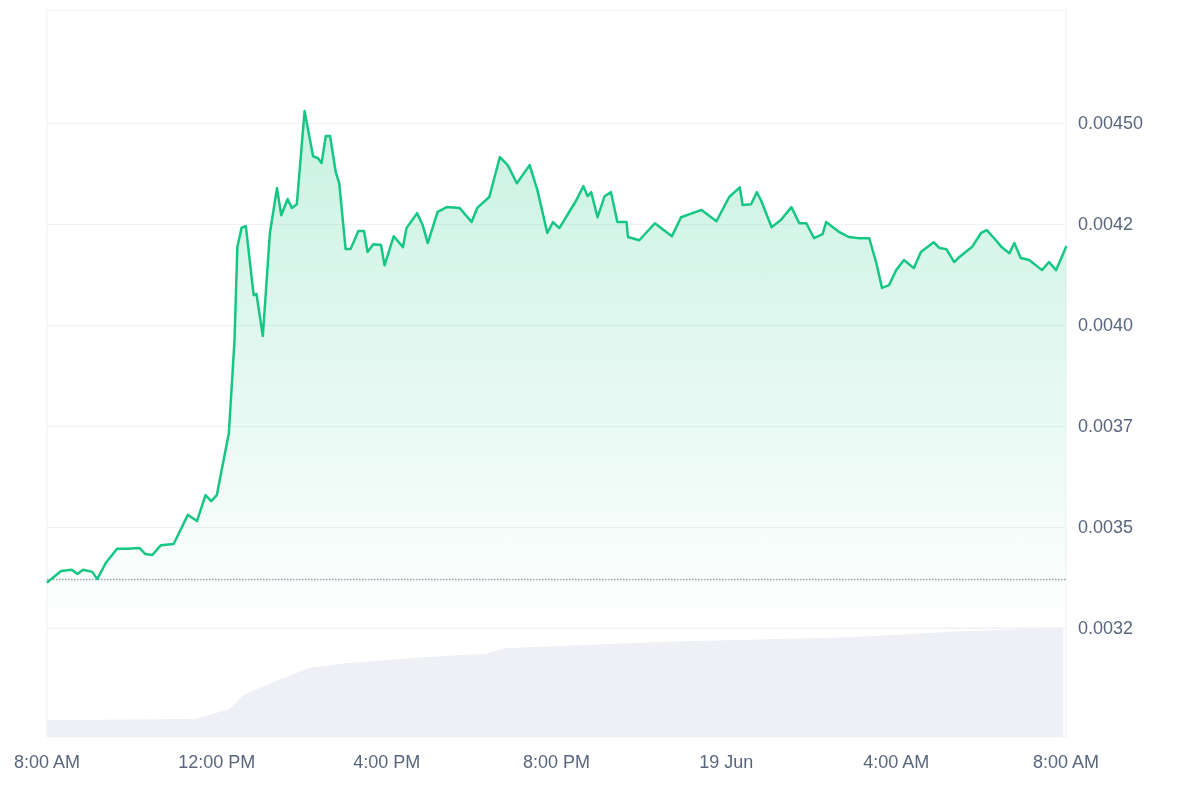  I want to click on x-tick-label: 8:00 PM, so click(556, 762).